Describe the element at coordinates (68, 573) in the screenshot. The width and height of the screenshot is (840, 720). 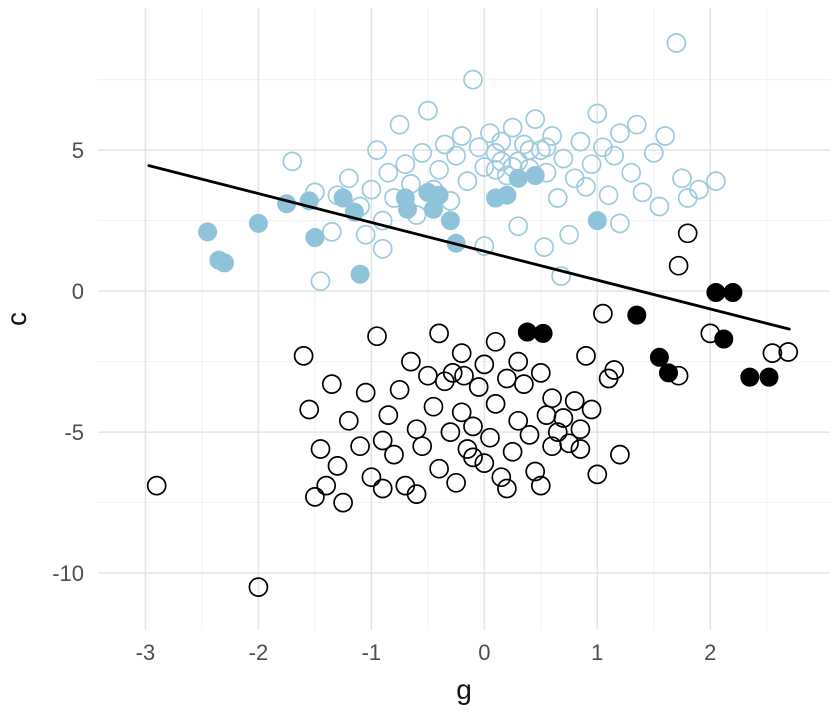
I see `y-tick-label: -10` at that location.